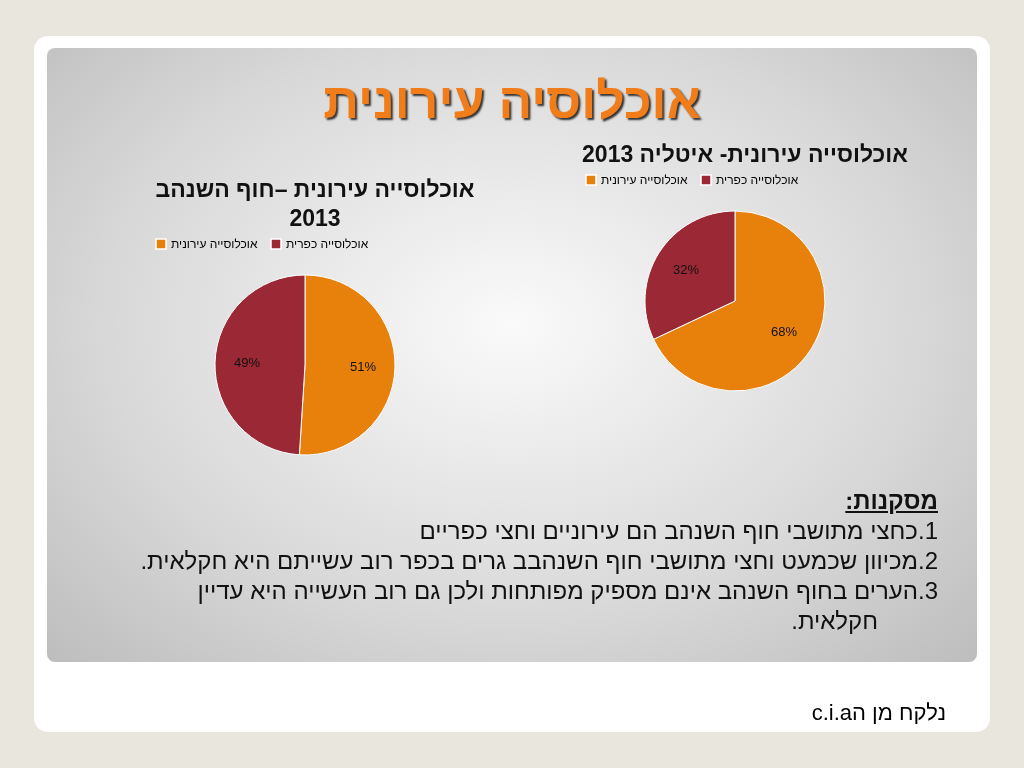  Describe the element at coordinates (512, 101) in the screenshot. I see `text: אוכלוסיה עירונית` at that location.